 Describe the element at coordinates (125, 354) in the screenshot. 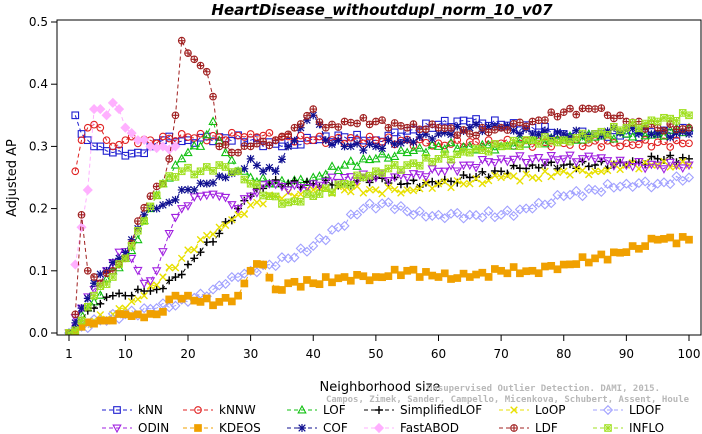

I see `x-tick-label: 10` at that location.